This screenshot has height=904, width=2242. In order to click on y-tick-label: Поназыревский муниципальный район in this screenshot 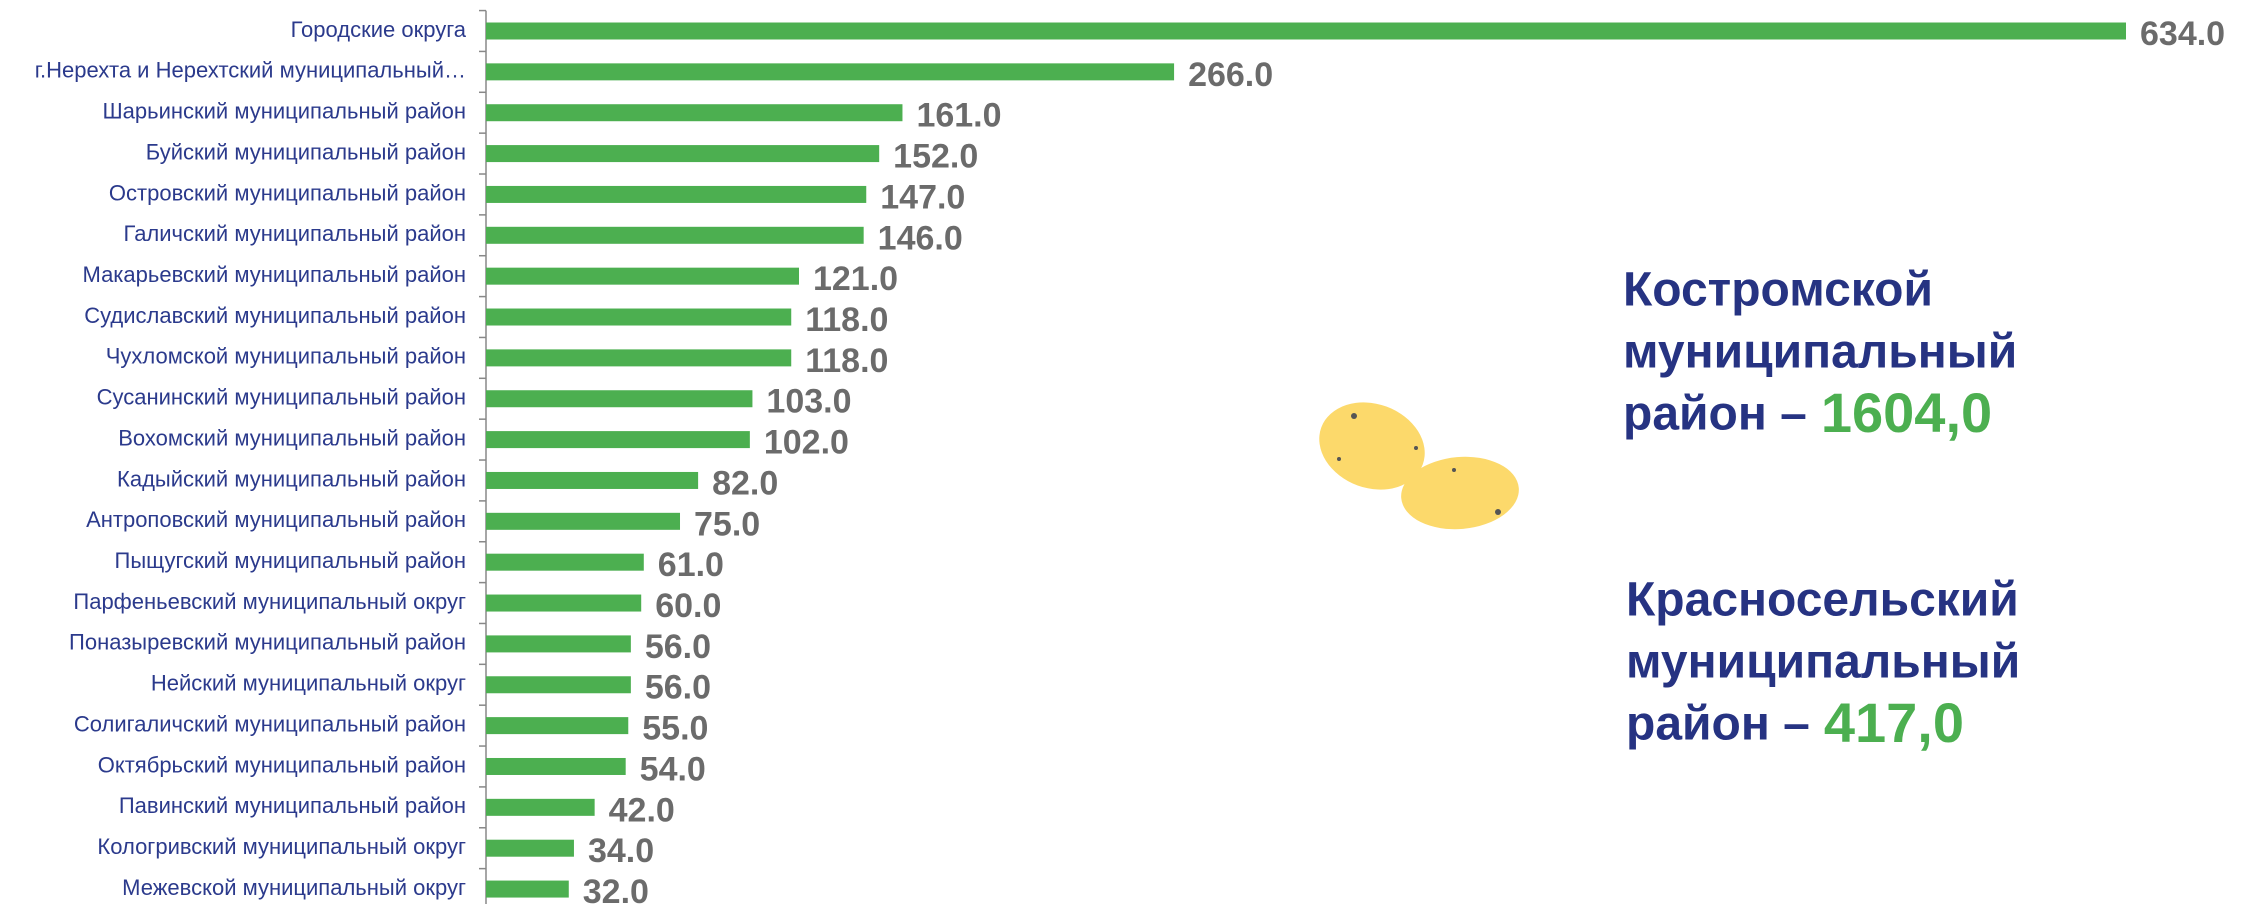, I will do `click(267, 642)`.